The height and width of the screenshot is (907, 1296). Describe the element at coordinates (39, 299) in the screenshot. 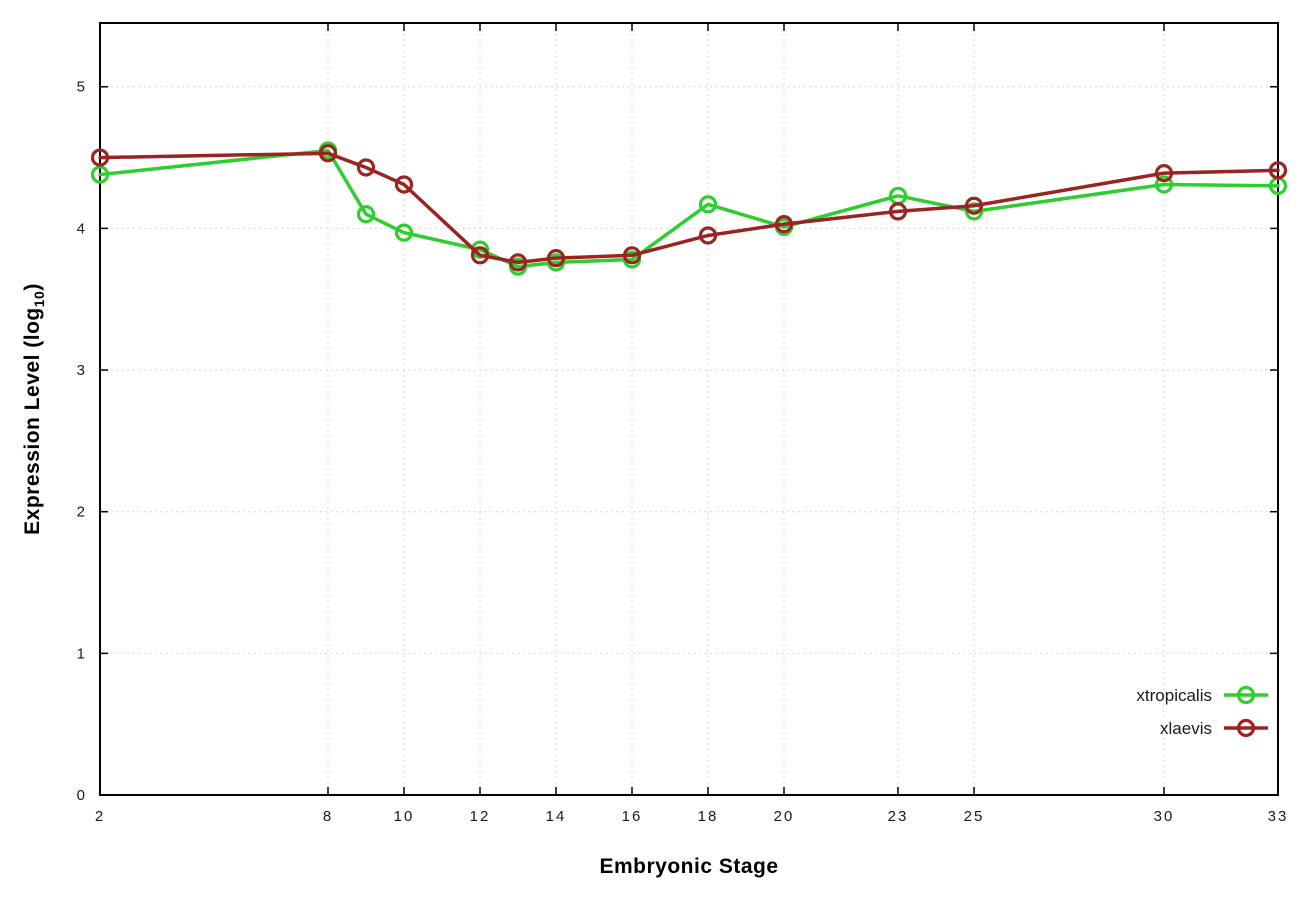

I see `y-axis-label-subscript: 10` at that location.